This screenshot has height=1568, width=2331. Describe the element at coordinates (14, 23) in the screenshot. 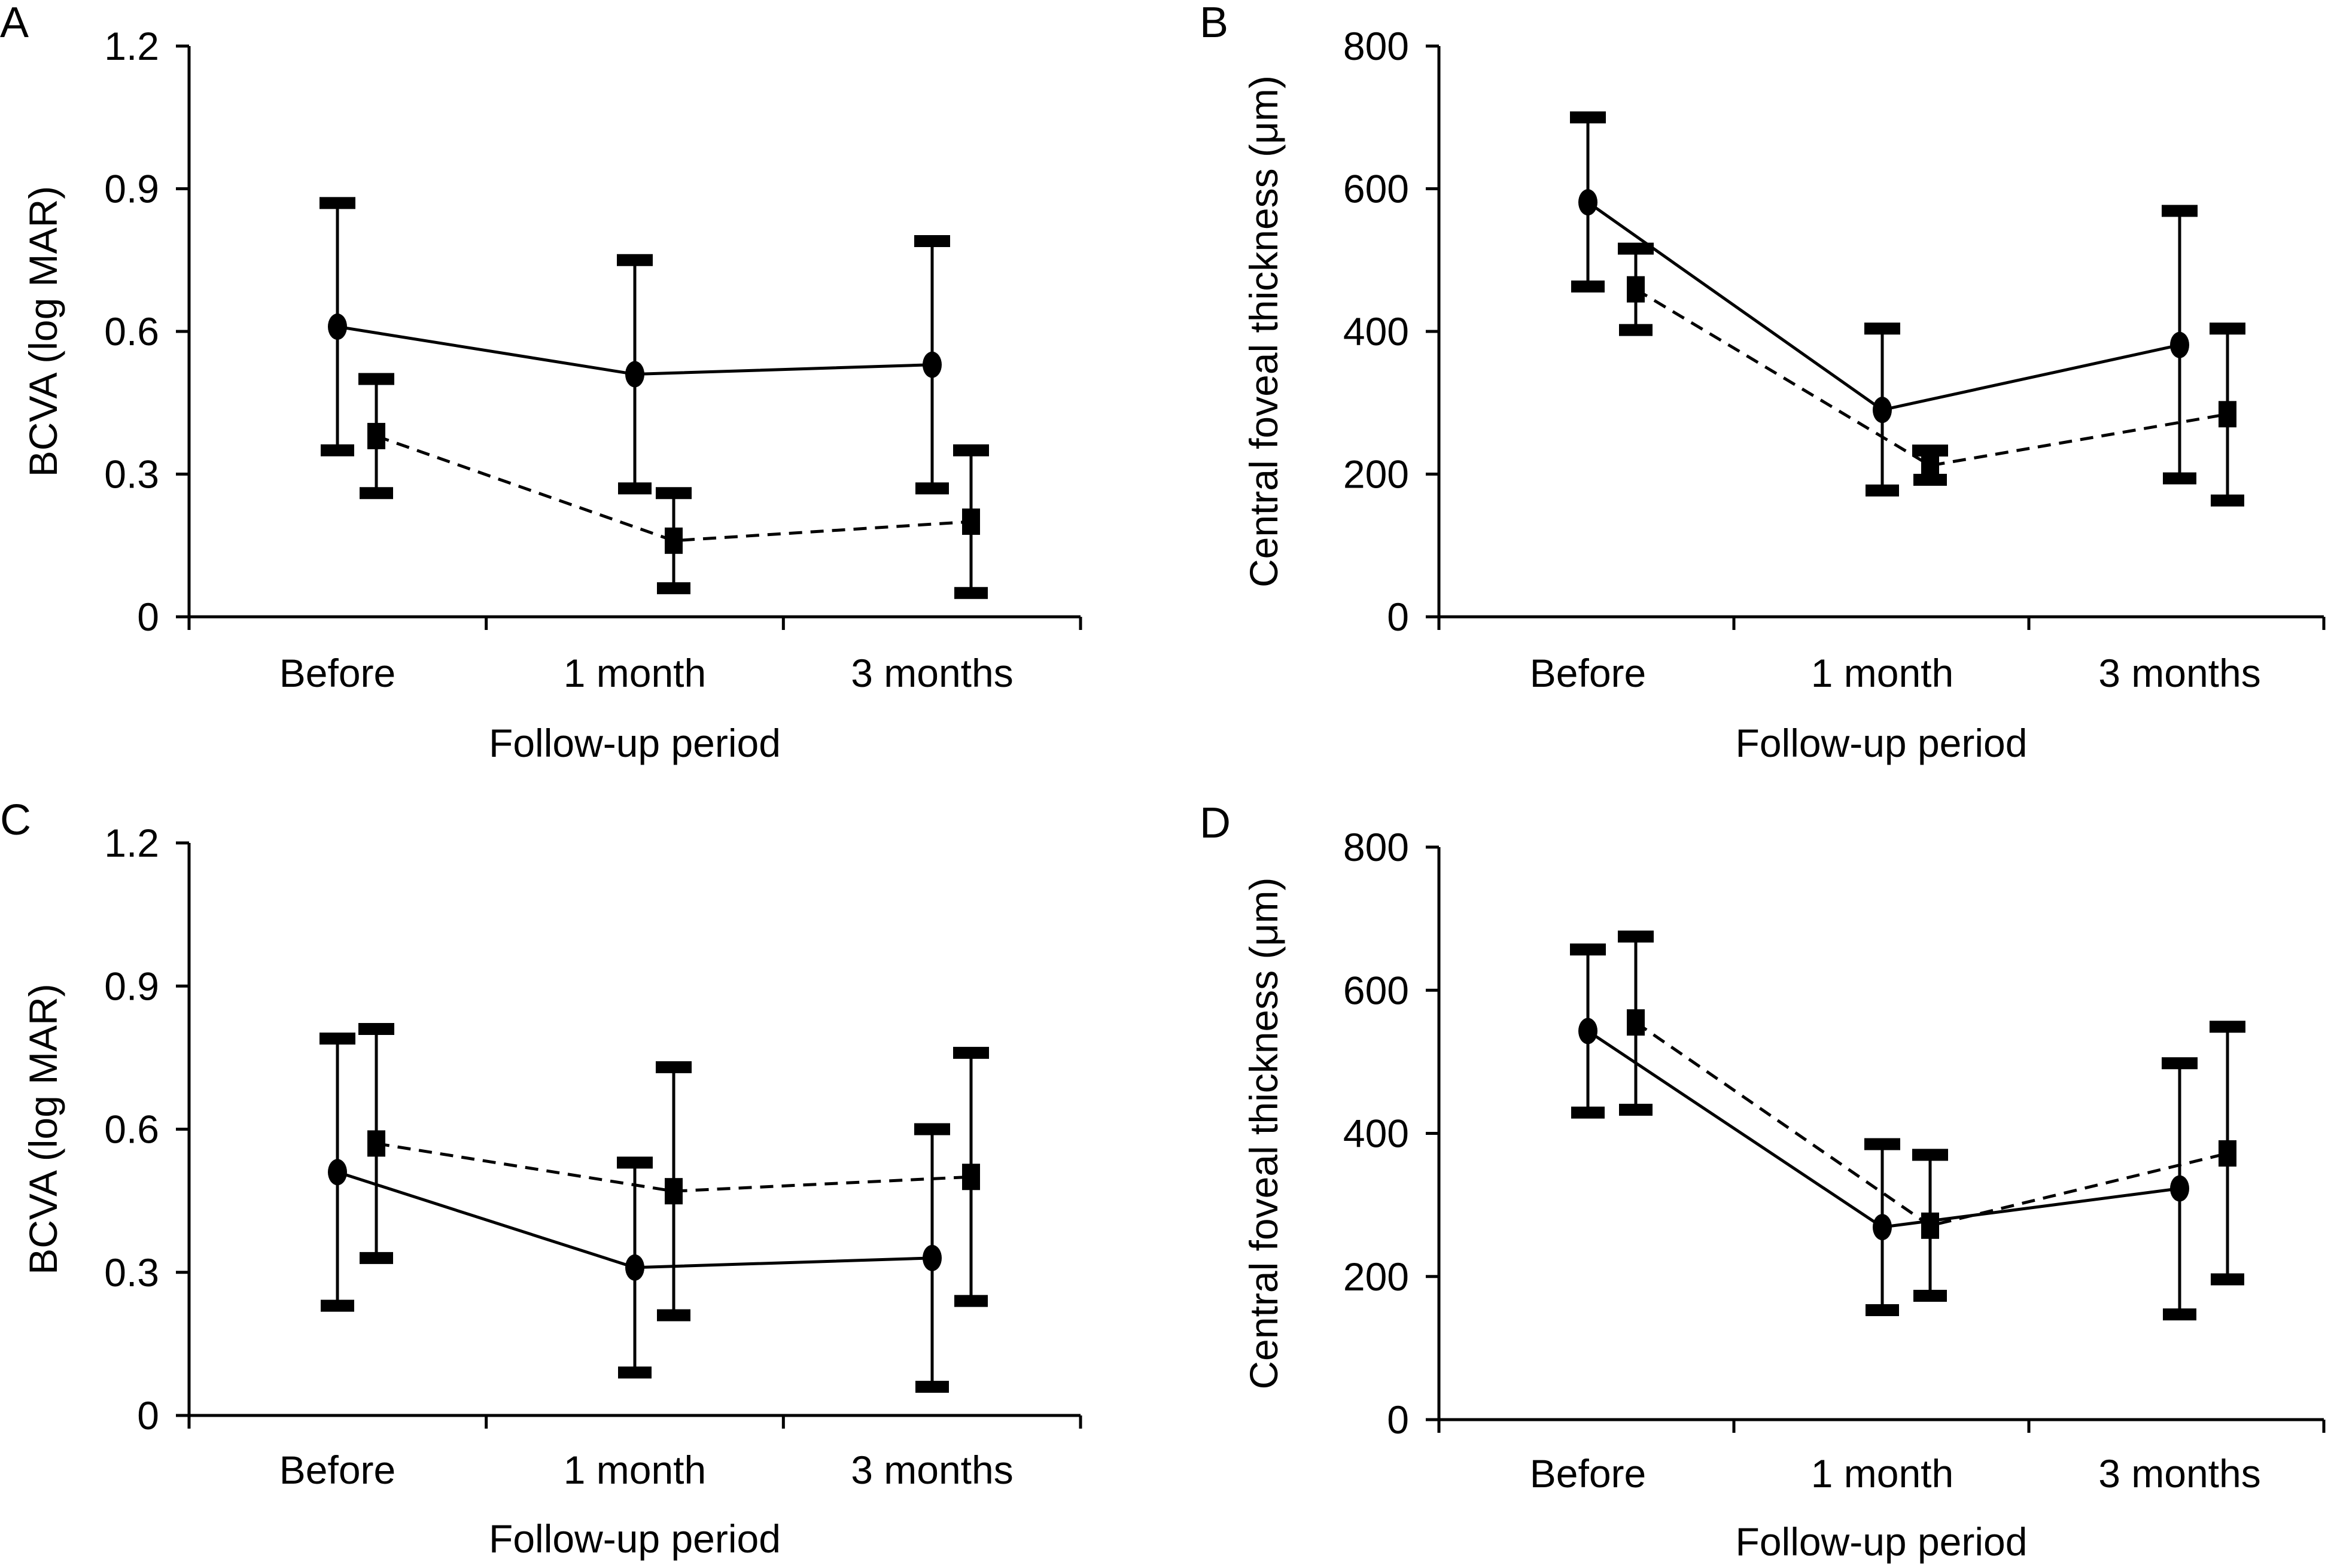

I see `panel-letter: A` at that location.